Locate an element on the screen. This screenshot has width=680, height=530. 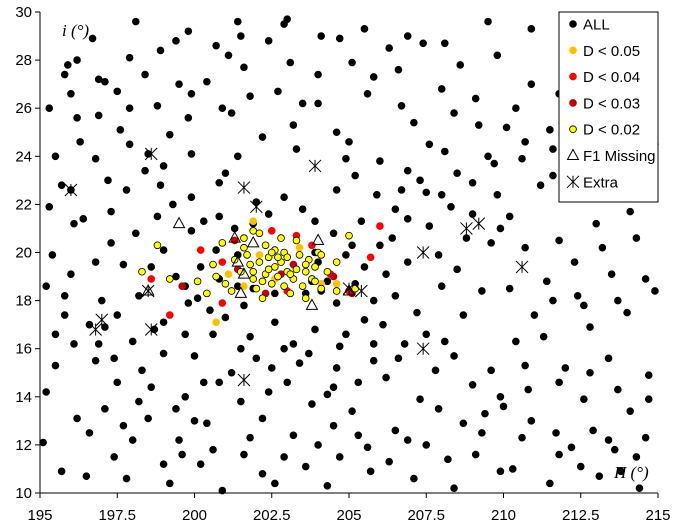
y-tick-label: 28 is located at coordinates (23, 60).